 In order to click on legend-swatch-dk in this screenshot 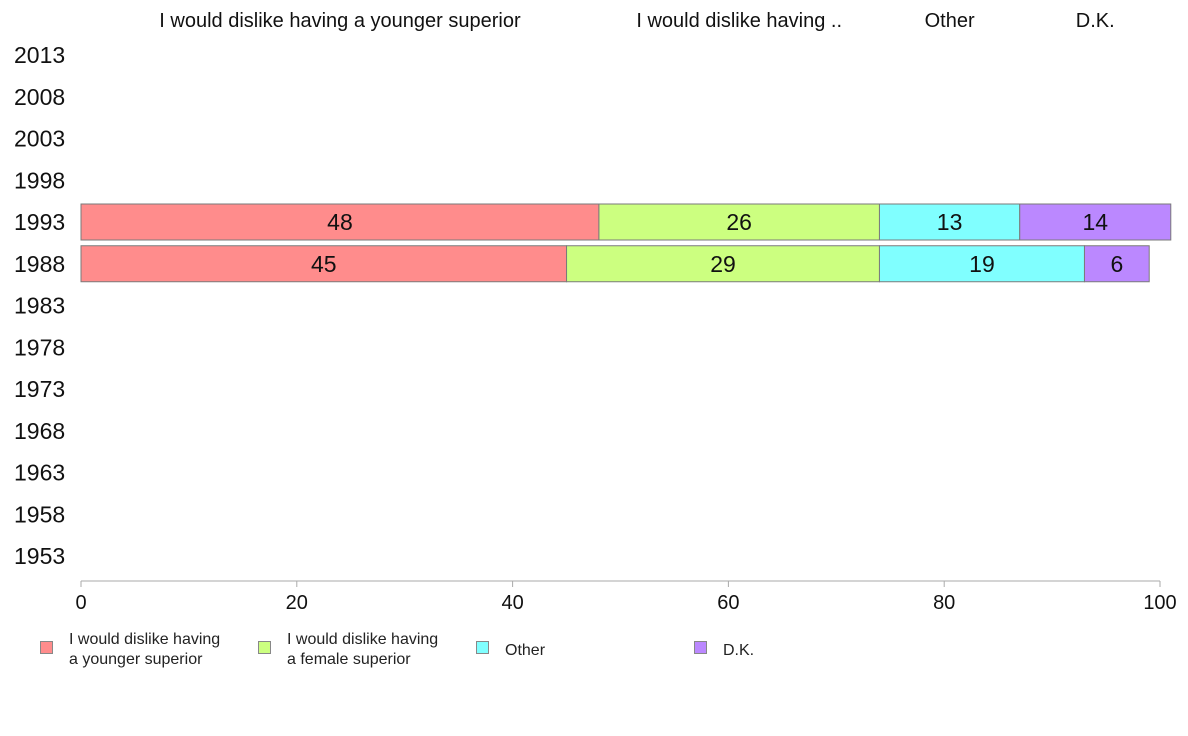, I will do `click(700, 647)`.